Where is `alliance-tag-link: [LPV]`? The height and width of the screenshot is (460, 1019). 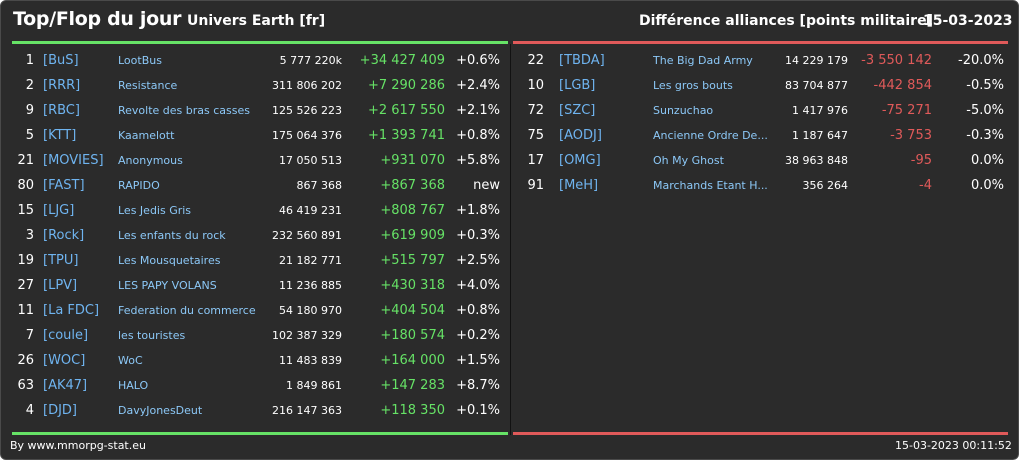
alliance-tag-link: [LPV] is located at coordinates (60, 285).